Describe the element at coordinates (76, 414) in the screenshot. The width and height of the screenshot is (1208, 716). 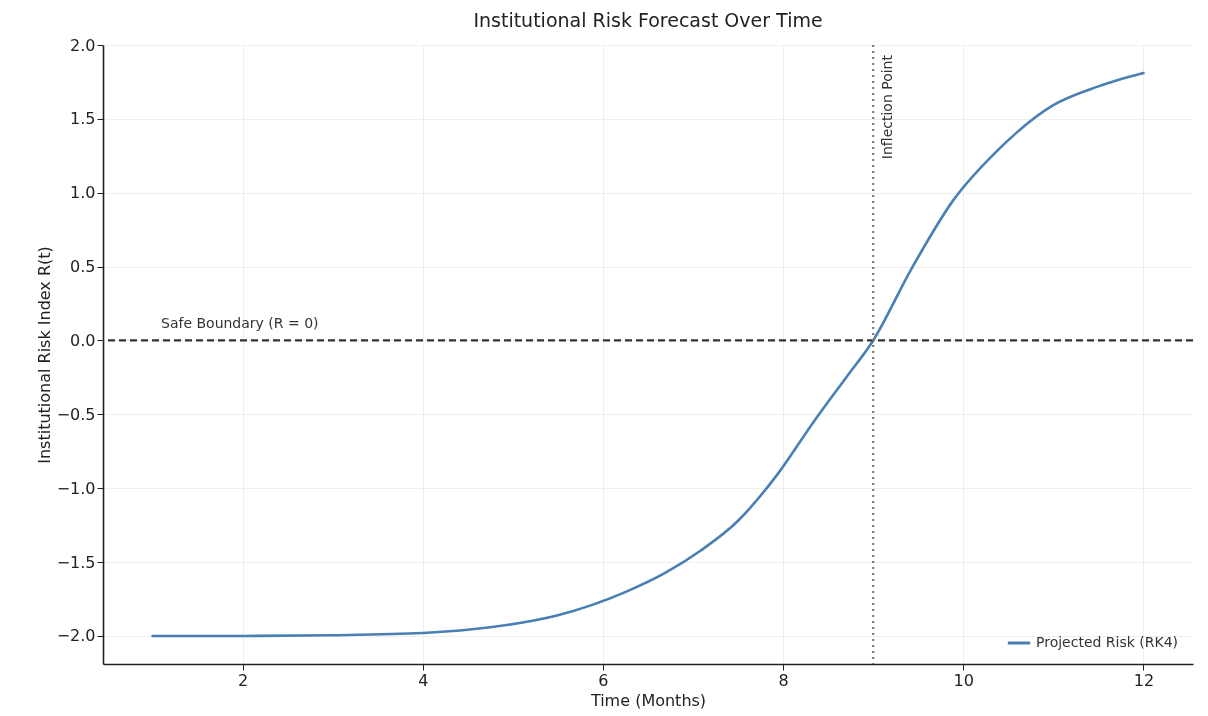
I see `y-tick-label: −0.5` at that location.